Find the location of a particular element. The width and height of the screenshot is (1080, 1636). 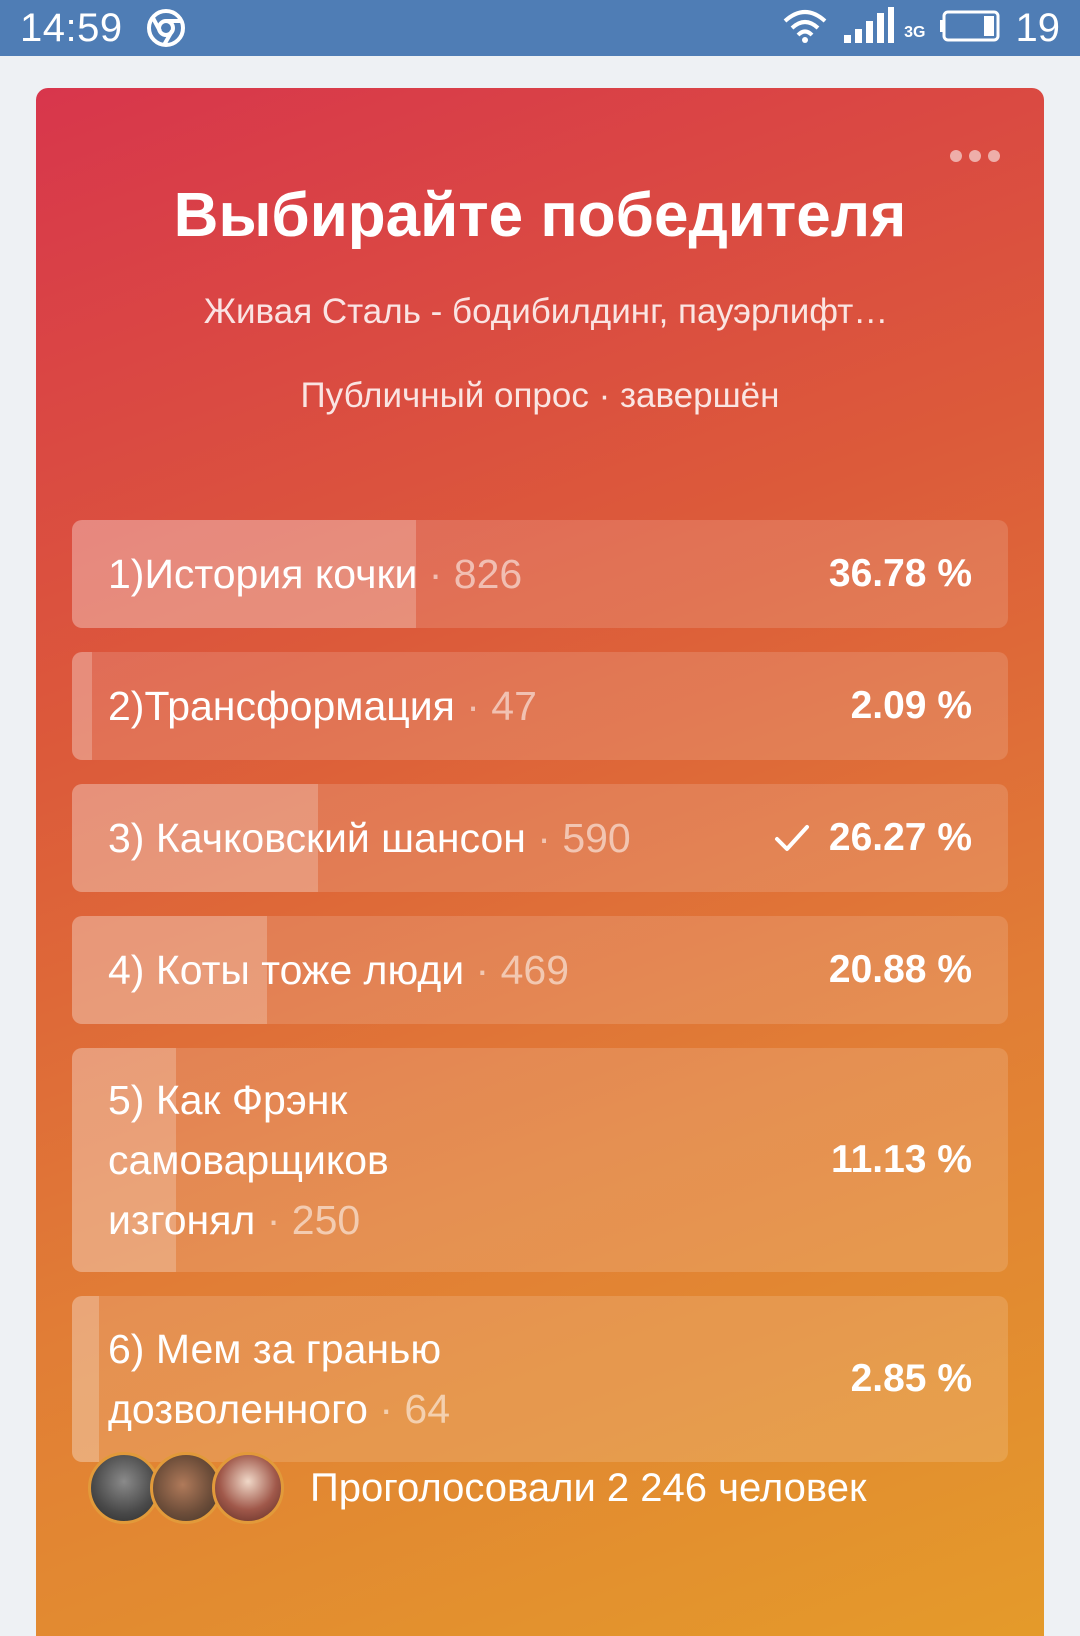

poll-option-count: 64 is located at coordinates (427, 1409).